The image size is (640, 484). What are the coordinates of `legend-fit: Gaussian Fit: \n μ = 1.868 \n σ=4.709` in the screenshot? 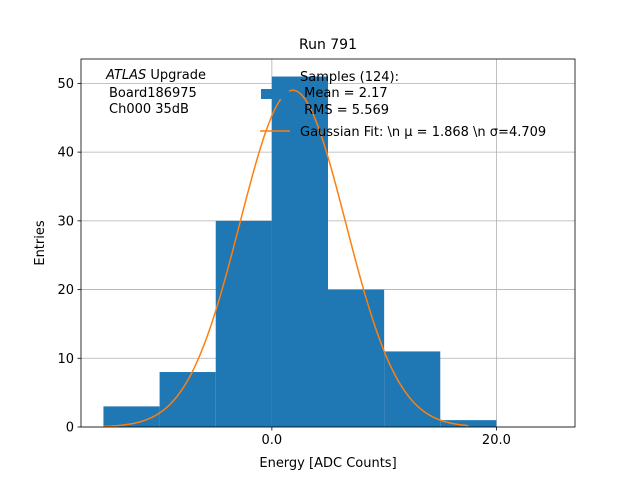 It's located at (423, 132).